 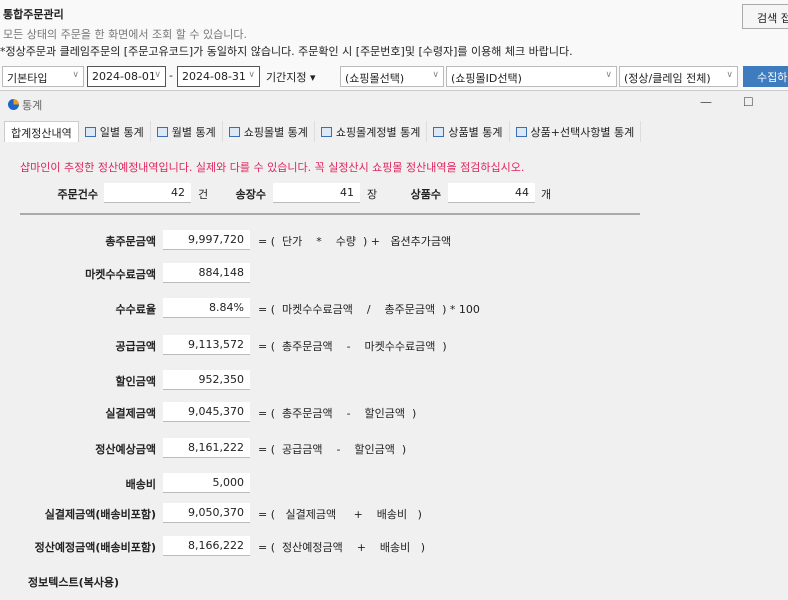 What do you see at coordinates (372, 194) in the screenshot?
I see `invoice-count-unit: 장` at bounding box center [372, 194].